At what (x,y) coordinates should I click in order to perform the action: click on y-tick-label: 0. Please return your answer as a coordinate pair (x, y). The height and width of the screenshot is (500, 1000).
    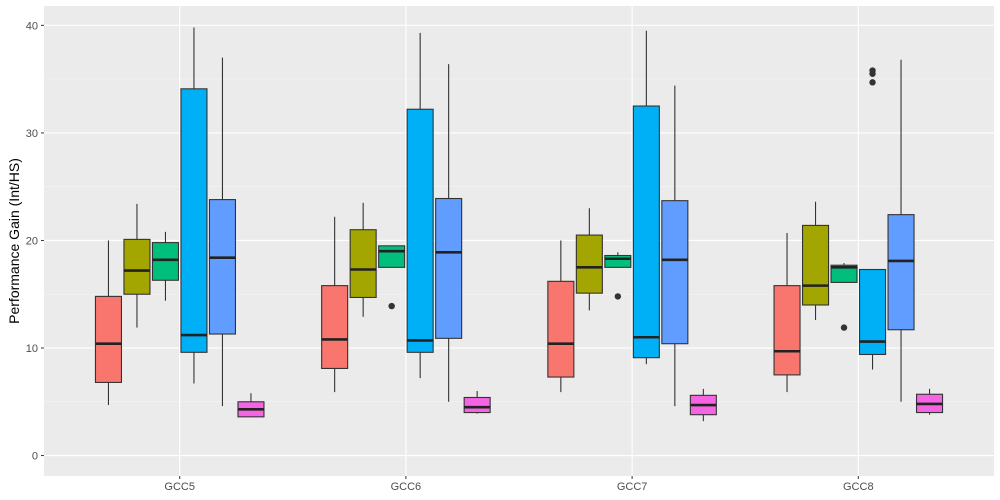
    Looking at the image, I should click on (35, 457).